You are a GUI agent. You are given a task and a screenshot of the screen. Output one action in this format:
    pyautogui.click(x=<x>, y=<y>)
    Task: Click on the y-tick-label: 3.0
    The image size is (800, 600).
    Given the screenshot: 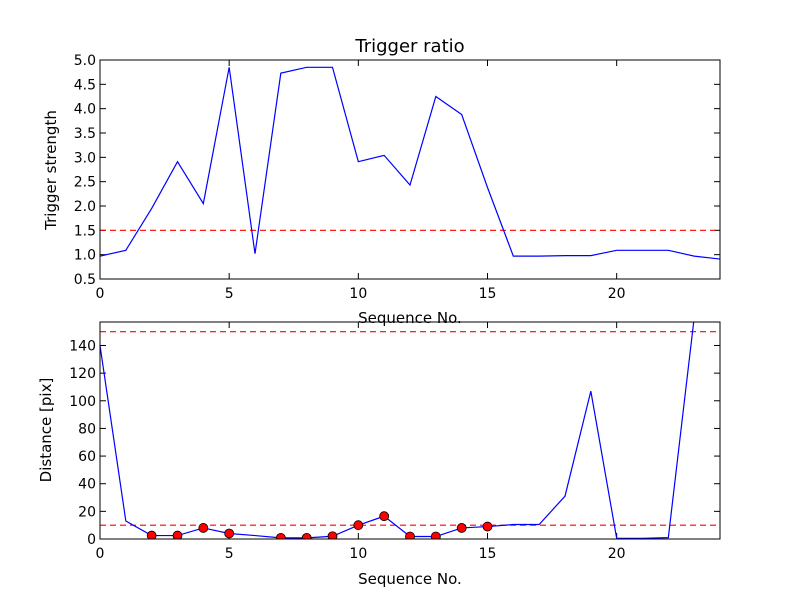 What is the action you would take?
    pyautogui.click(x=85, y=158)
    